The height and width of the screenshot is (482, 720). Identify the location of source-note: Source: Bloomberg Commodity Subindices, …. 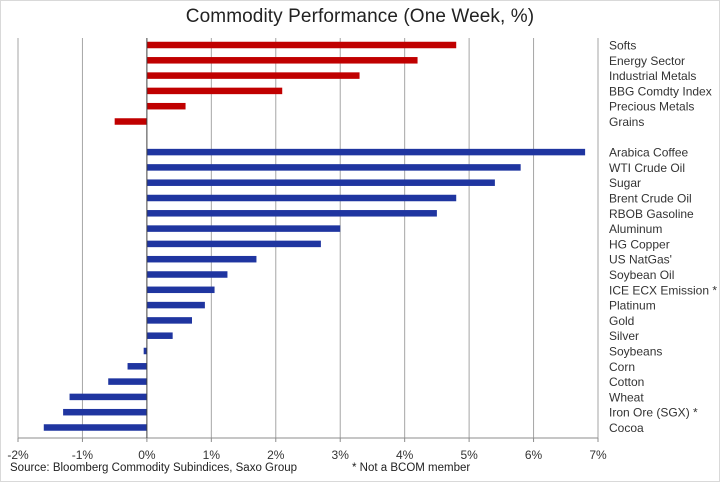
(154, 468).